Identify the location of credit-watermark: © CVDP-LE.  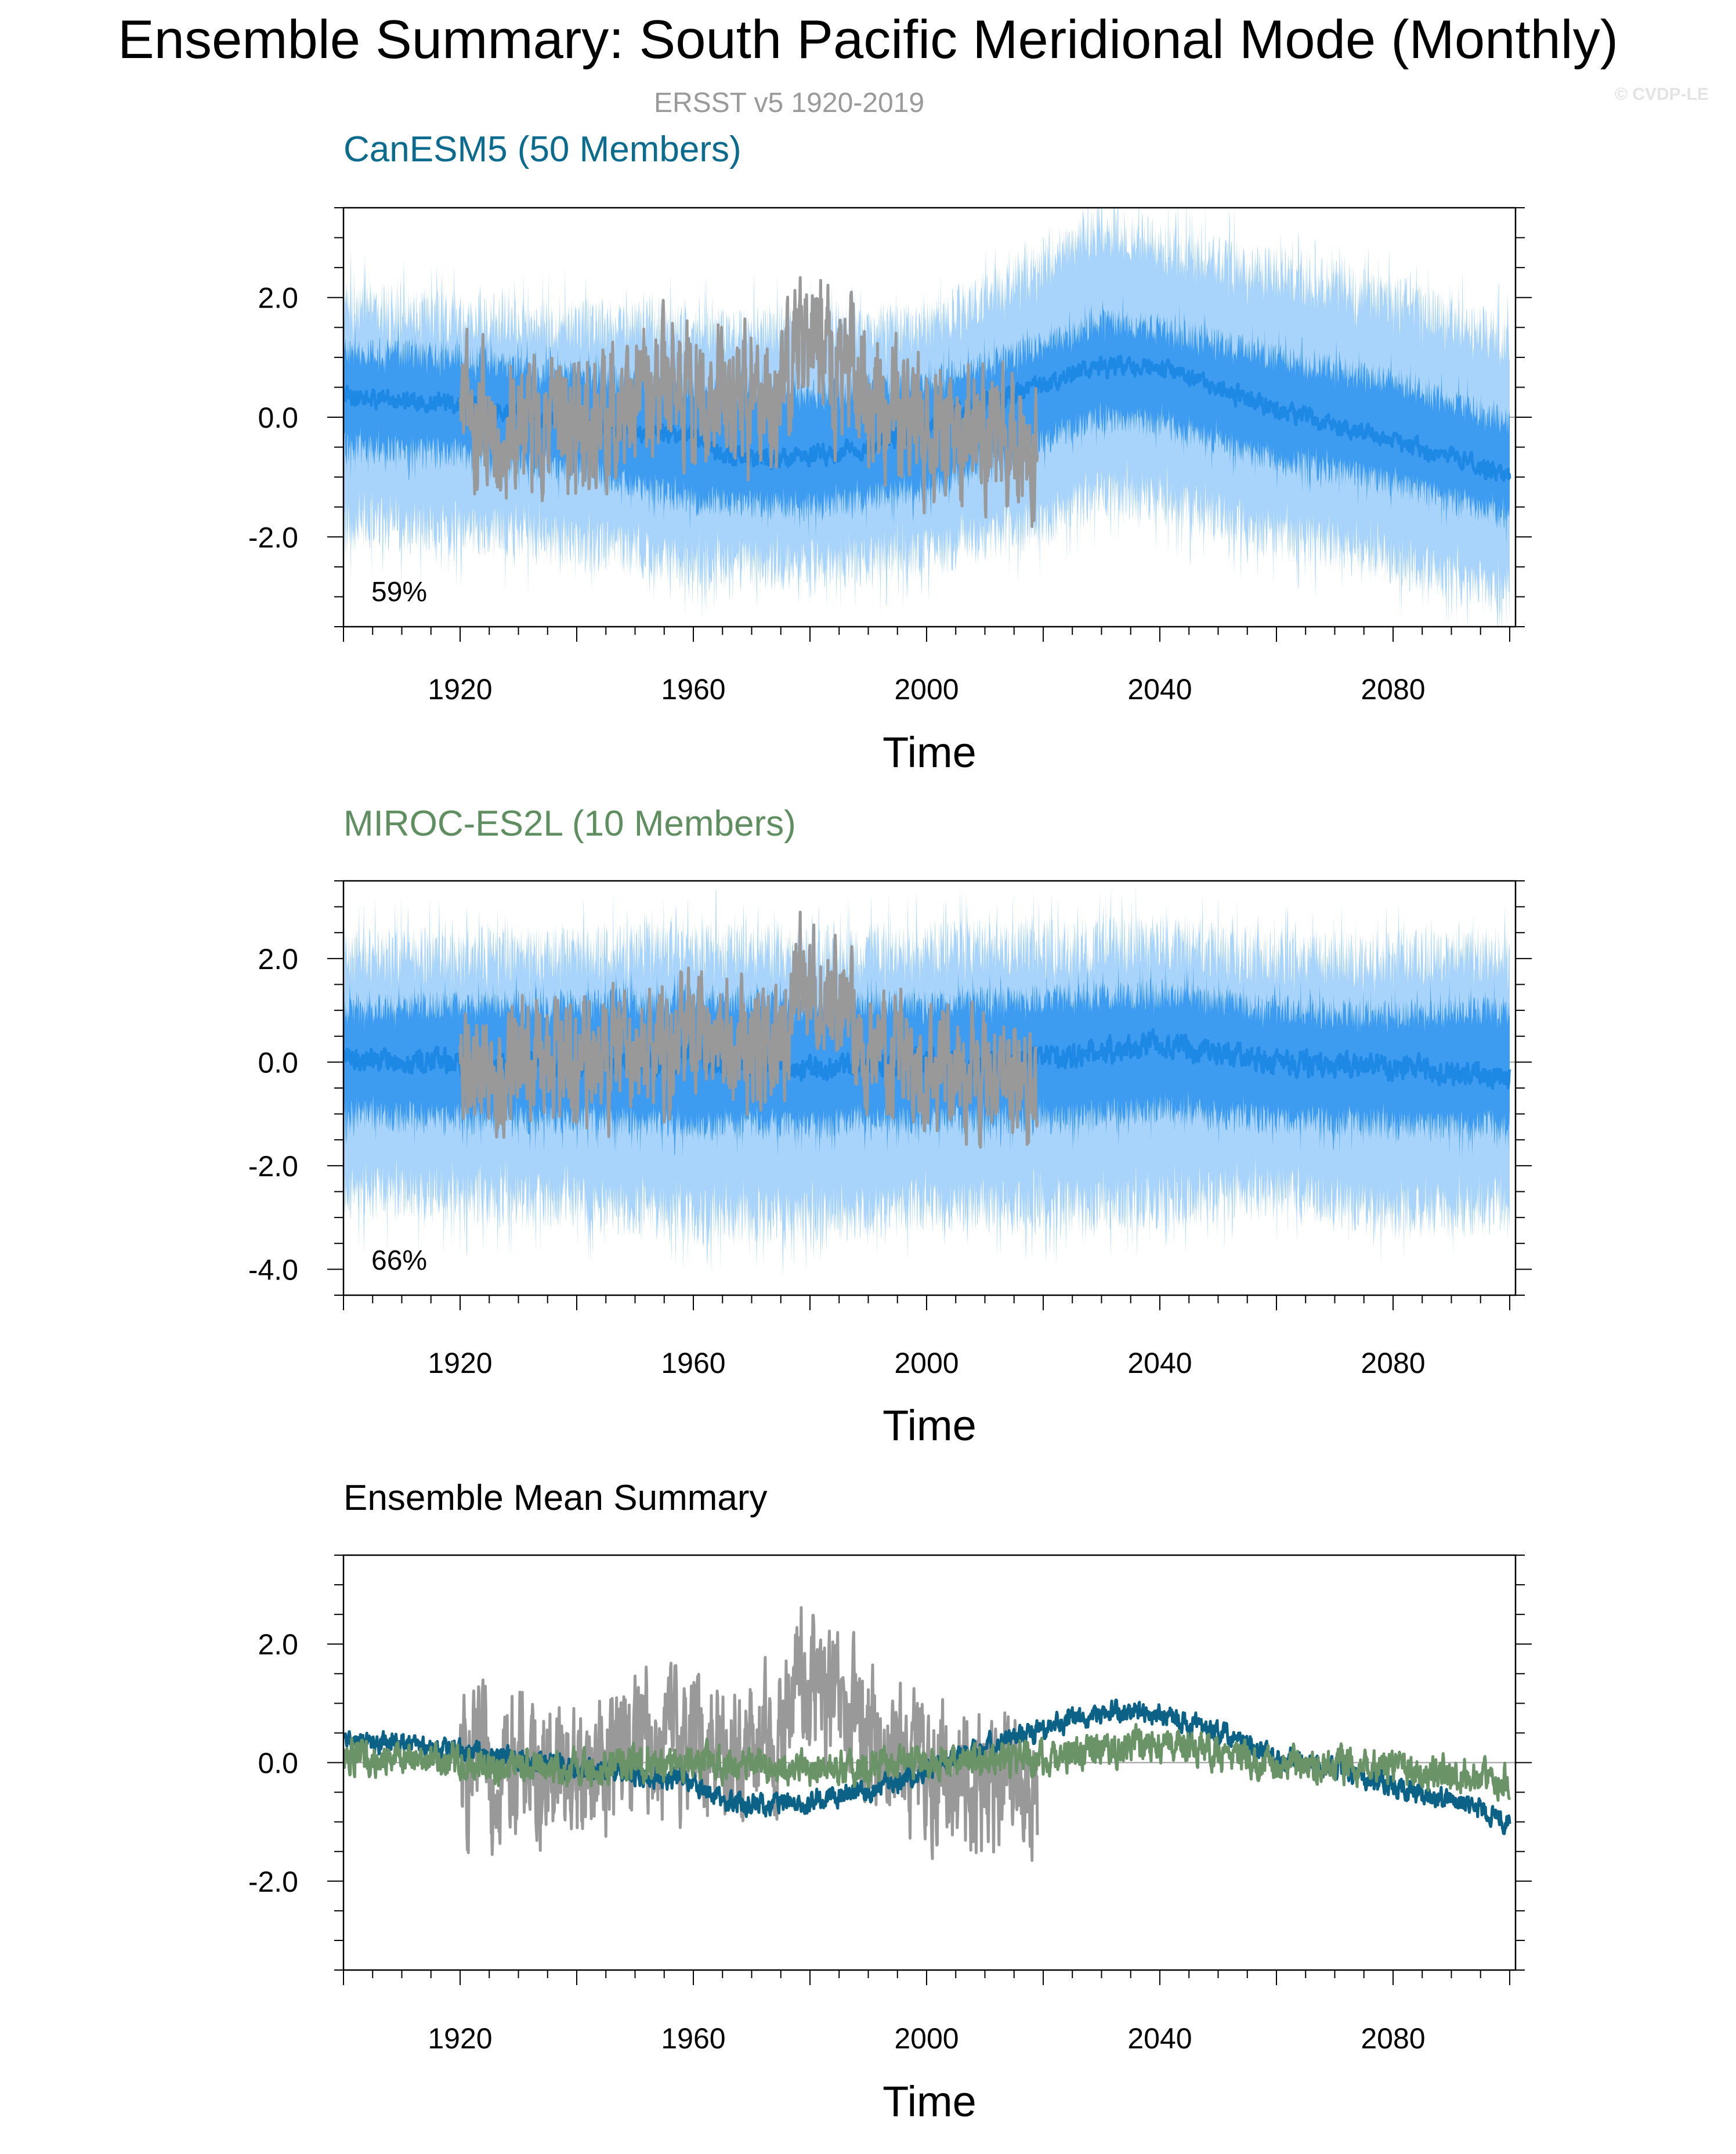
(1662, 95).